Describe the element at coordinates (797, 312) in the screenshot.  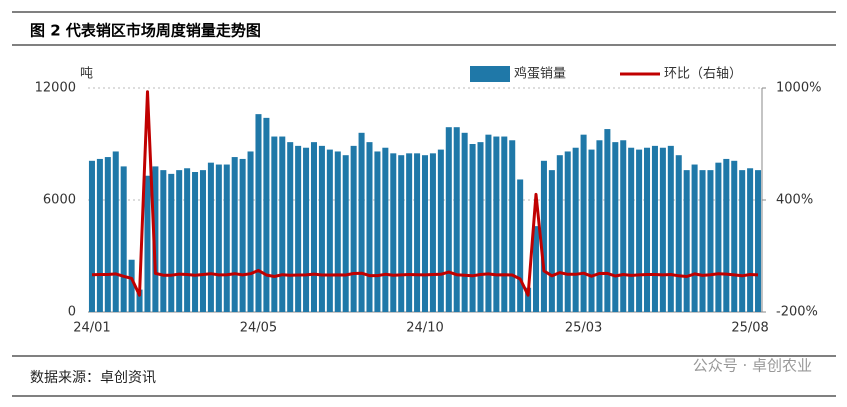
I see `y2-tick-label: -200%` at that location.